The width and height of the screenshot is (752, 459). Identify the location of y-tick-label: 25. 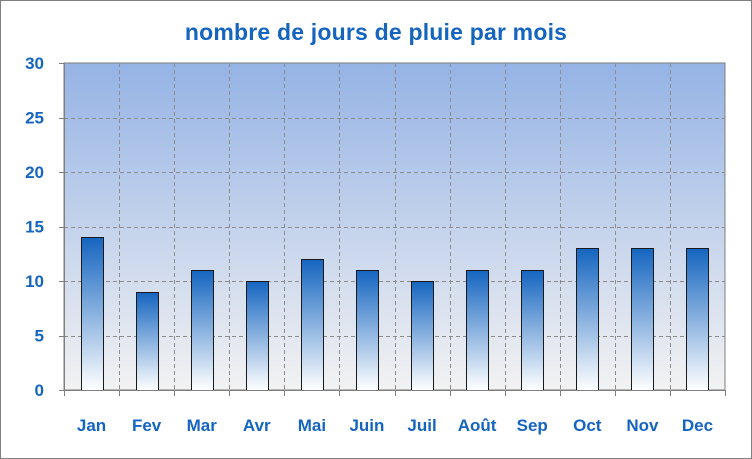
(34, 118).